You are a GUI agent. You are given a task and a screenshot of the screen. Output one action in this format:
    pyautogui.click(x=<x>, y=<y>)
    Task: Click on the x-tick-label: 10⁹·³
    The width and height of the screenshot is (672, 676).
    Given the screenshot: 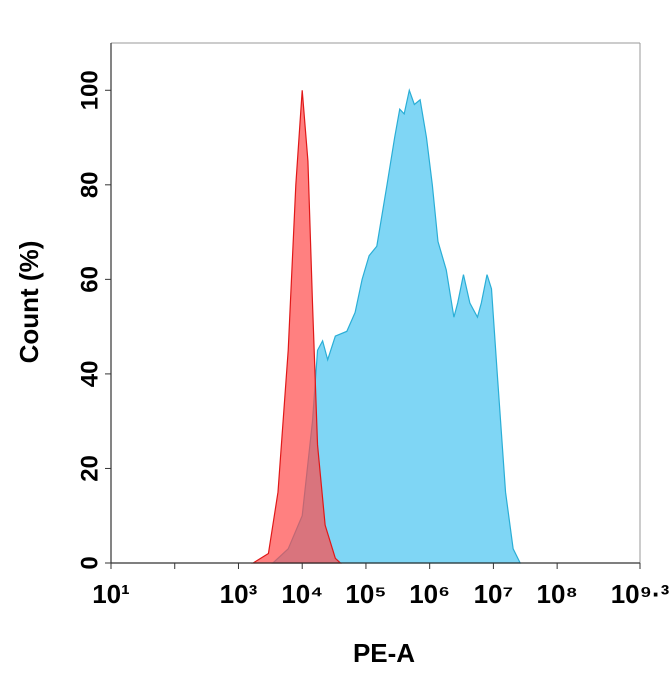 What is the action you would take?
    pyautogui.click(x=640, y=594)
    